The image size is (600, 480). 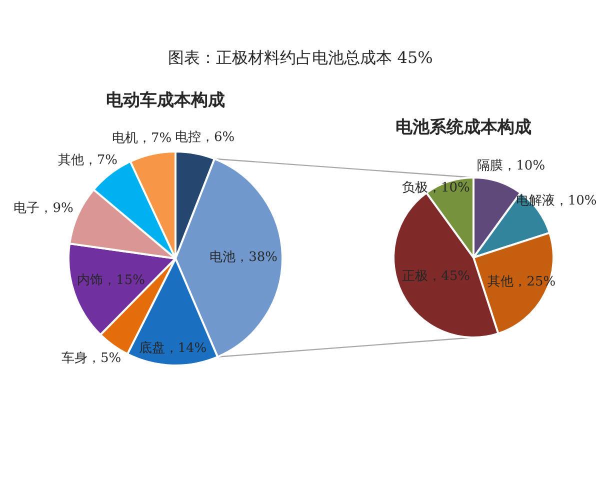 What do you see at coordinates (204, 138) in the screenshot?
I see `slice-label: 电控，6%` at bounding box center [204, 138].